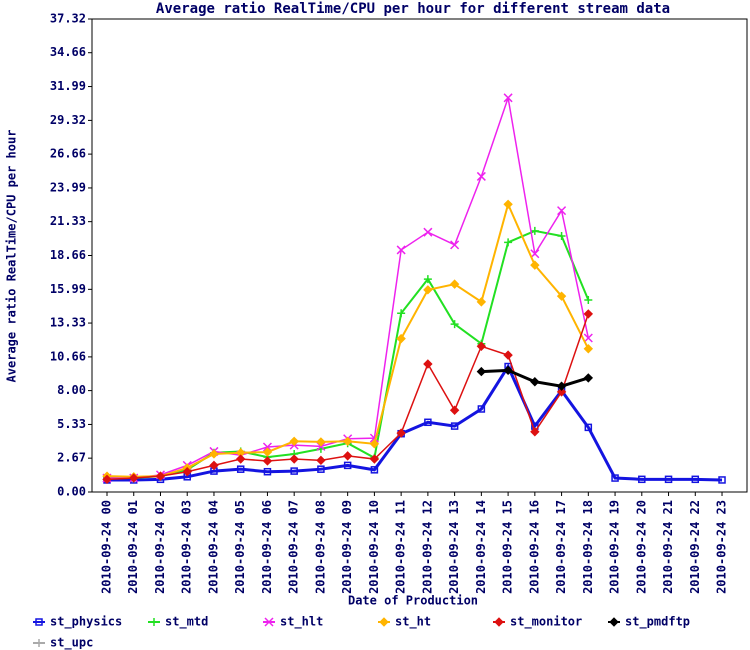  I want to click on y-tick-label: 31.99, so click(68, 86).